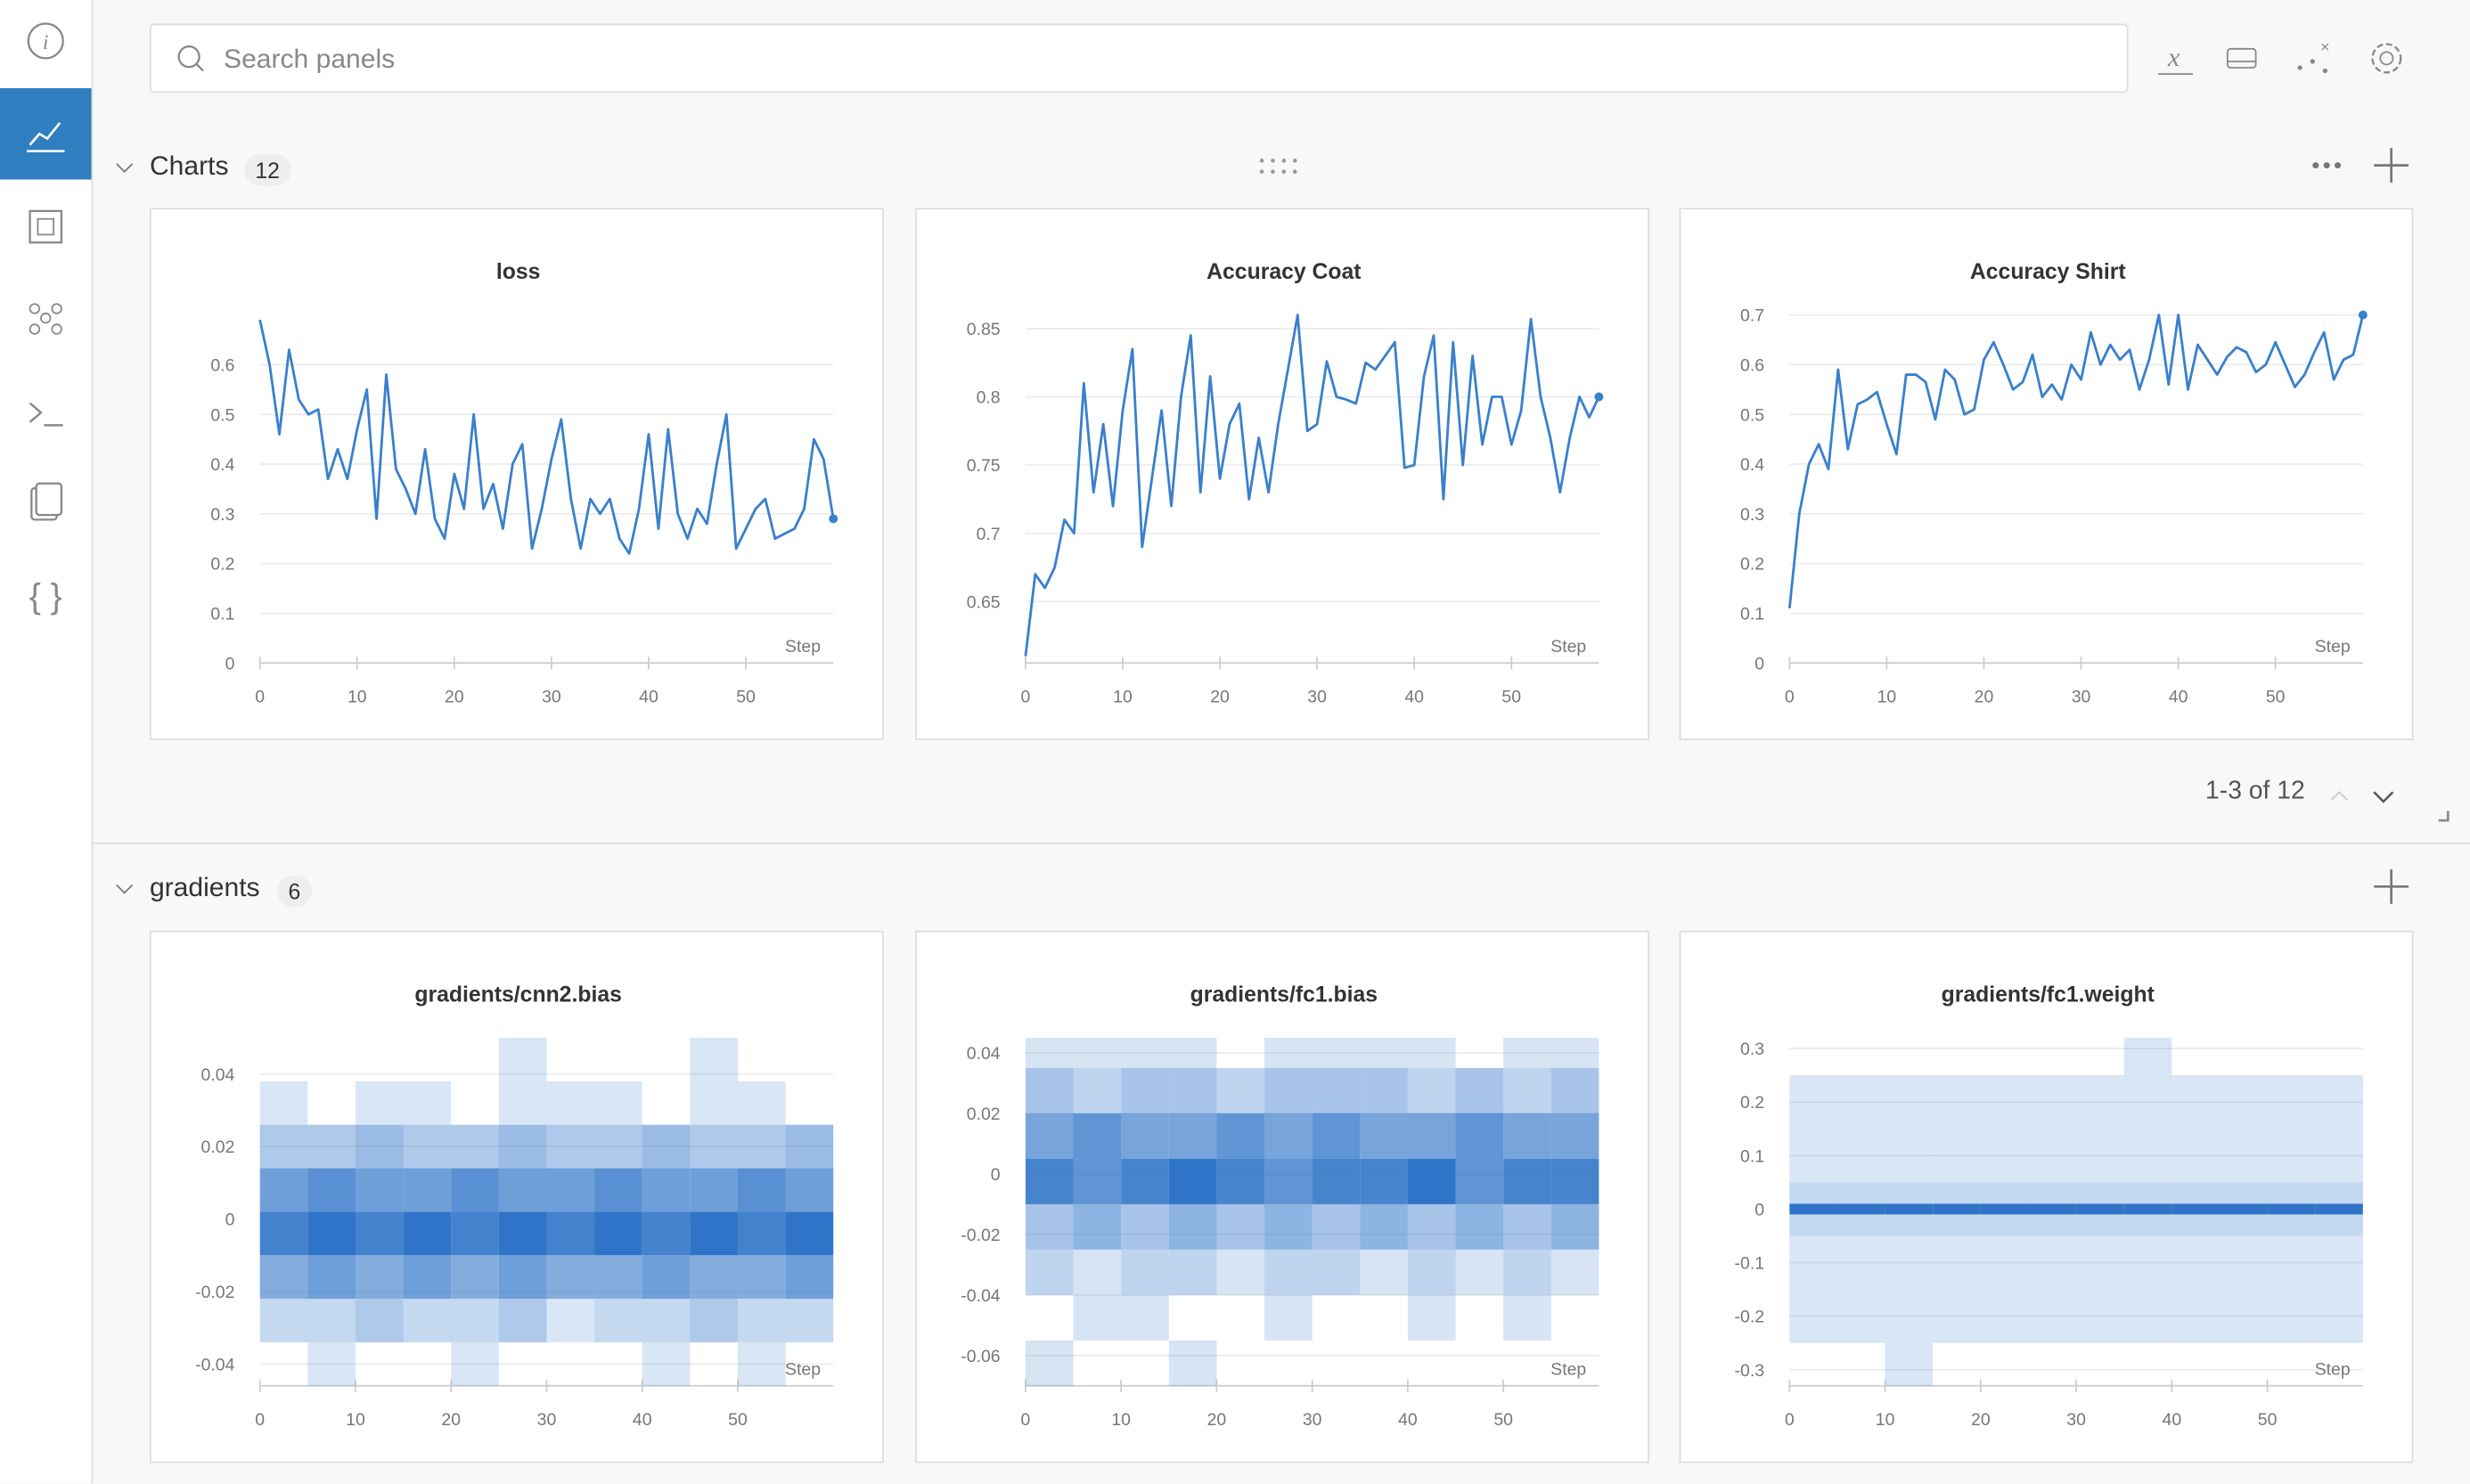 This screenshot has height=1484, width=2470. Describe the element at coordinates (984, 1054) in the screenshot. I see `y-tick-label: 0.04` at that location.